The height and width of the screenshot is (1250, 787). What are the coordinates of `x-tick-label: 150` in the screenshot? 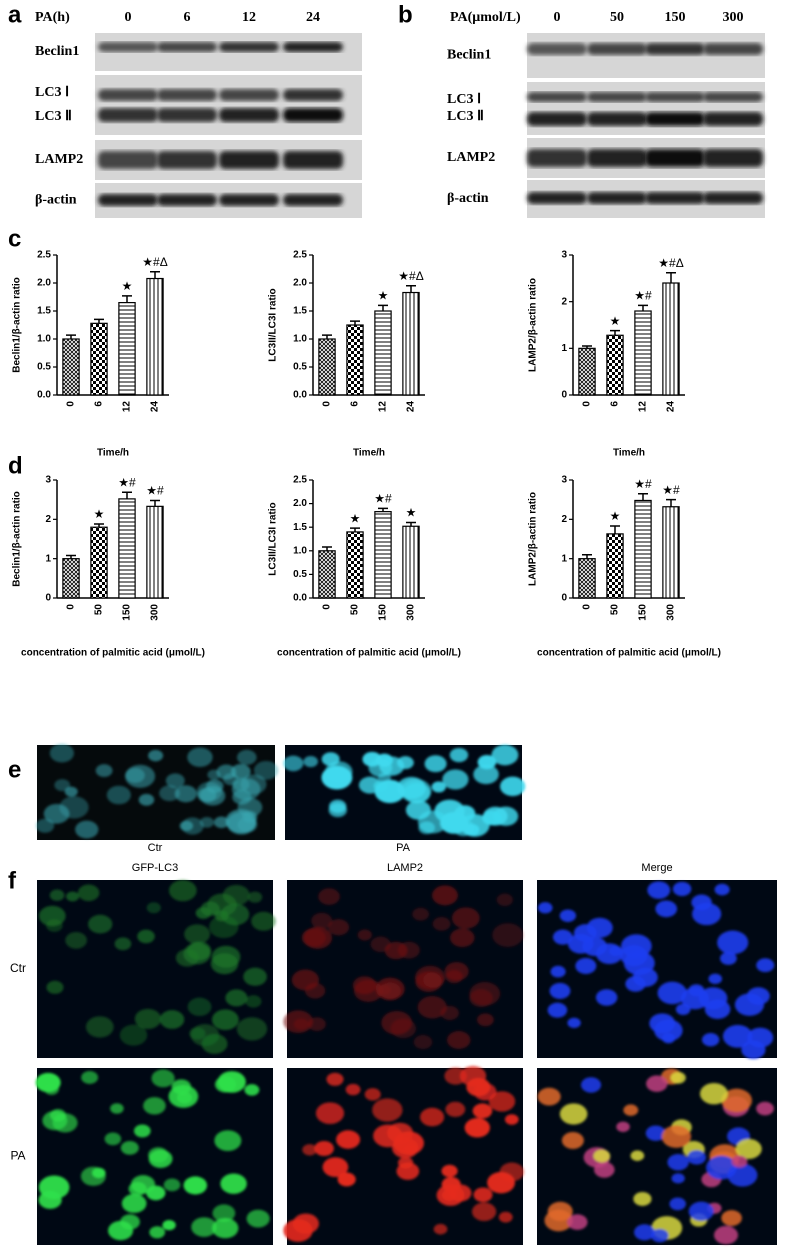 It's located at (127, 612).